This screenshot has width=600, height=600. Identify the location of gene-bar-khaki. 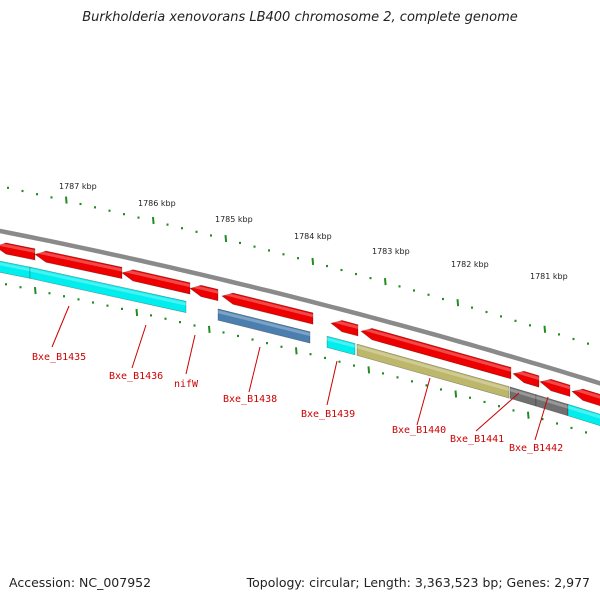
(433, 371).